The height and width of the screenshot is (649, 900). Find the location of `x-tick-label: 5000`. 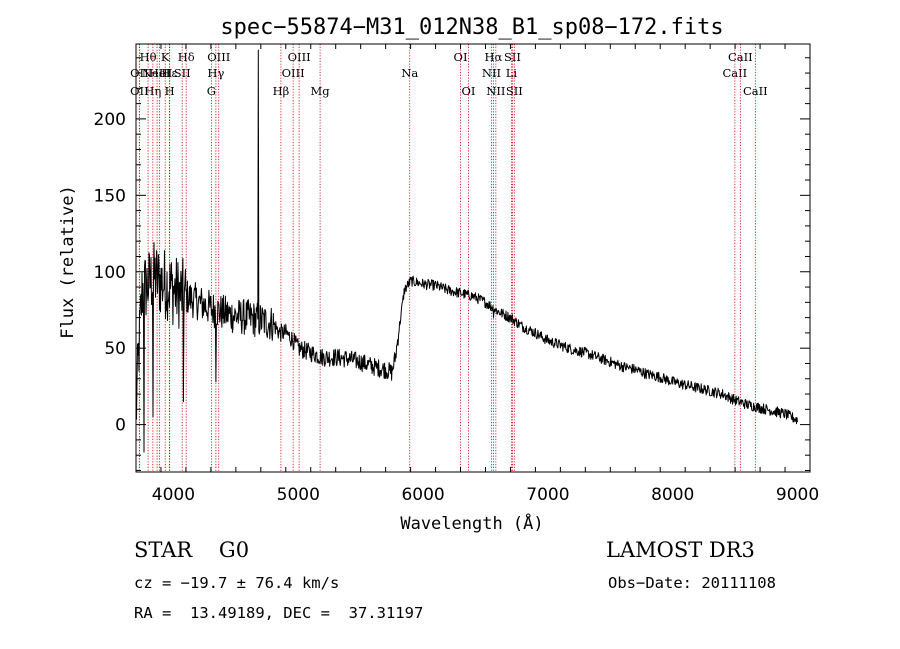

x-tick-label: 5000 is located at coordinates (298, 495).